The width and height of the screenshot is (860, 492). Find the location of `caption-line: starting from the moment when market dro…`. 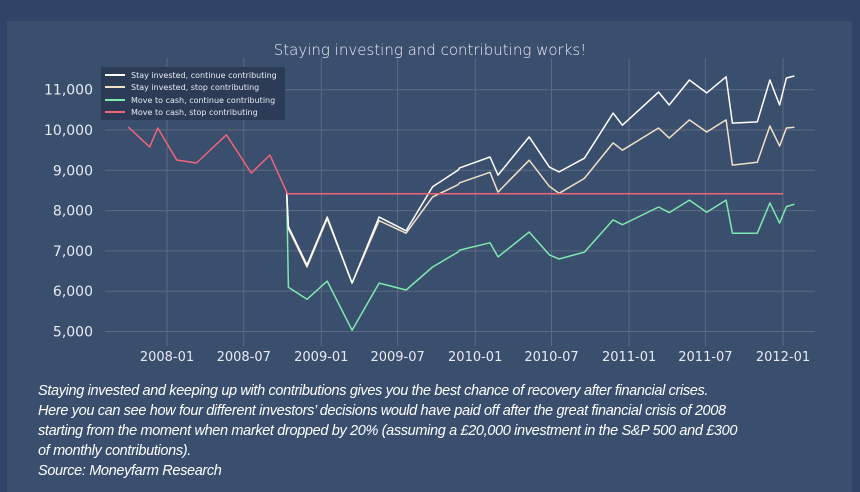

caption-line: starting from the moment when market dro… is located at coordinates (388, 431).